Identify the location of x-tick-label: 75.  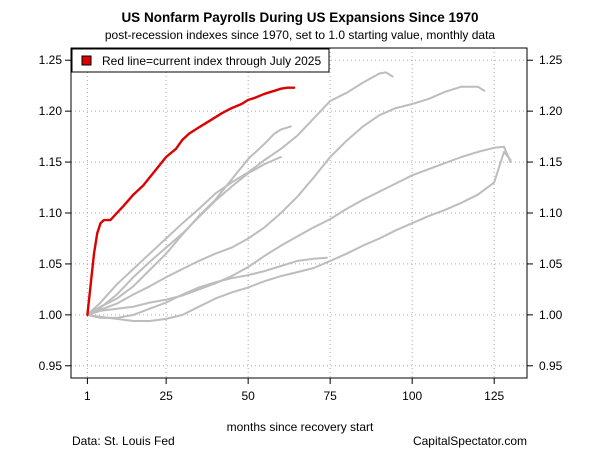
(330, 396).